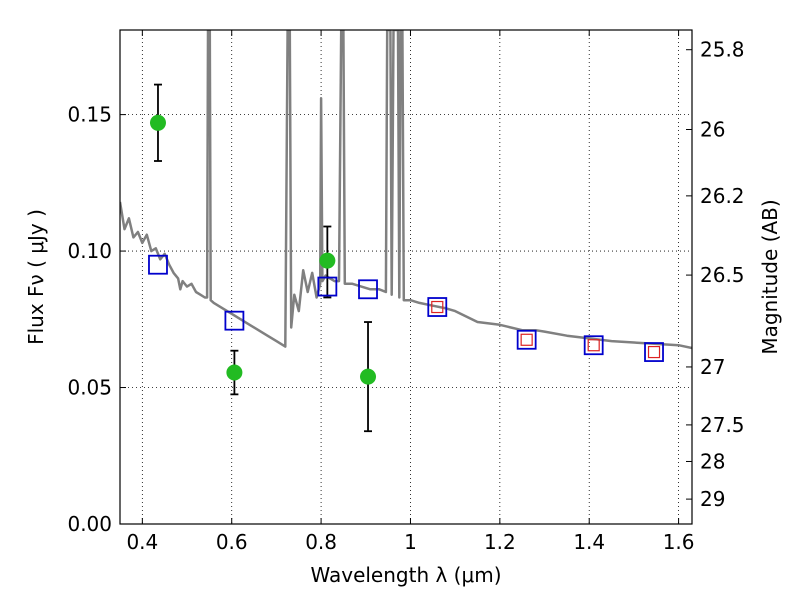  I want to click on magnitude-tick-label: 26.5, so click(722, 275).